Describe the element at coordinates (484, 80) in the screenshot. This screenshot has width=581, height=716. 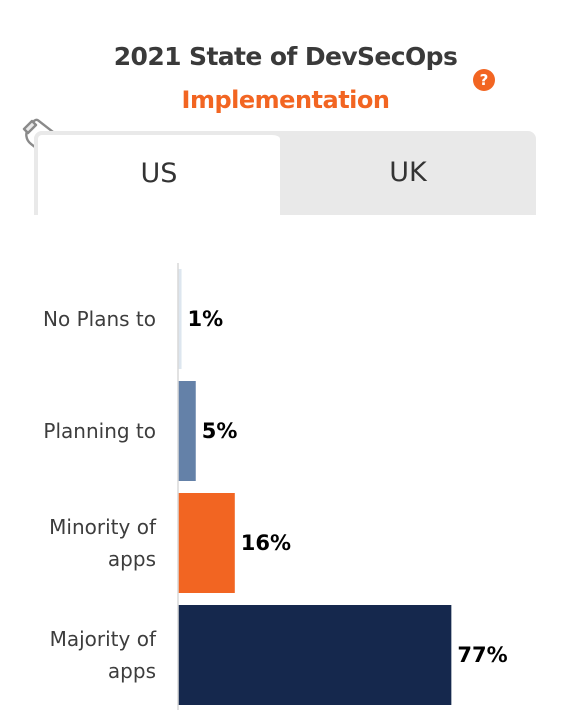
I see `help-icon: ?` at that location.